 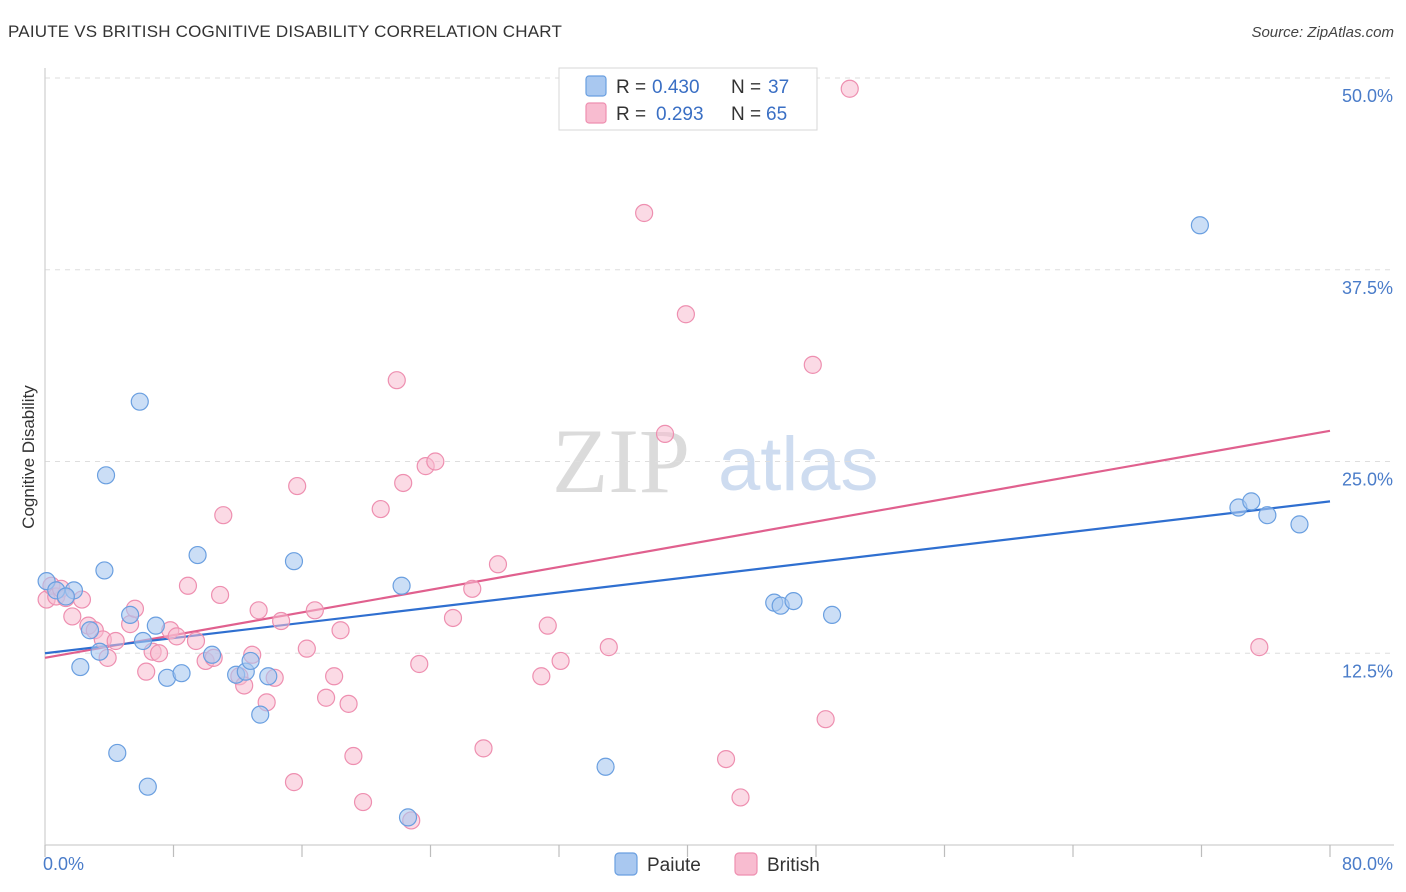 What do you see at coordinates (1367, 671) in the screenshot?
I see `y-tick-label-0: 12.5%` at bounding box center [1367, 671].